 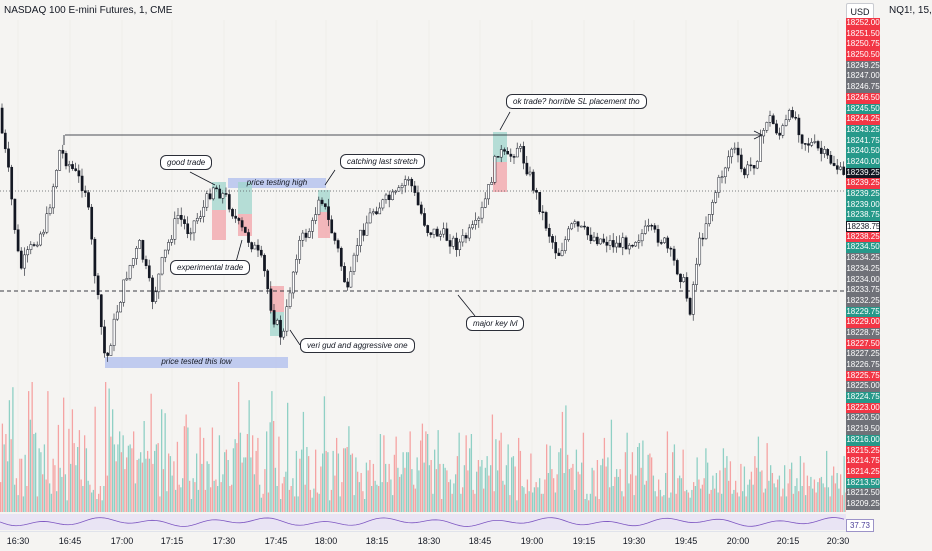 What do you see at coordinates (495, 323) in the screenshot?
I see `annotation-major-key-lvl: major key lvl` at bounding box center [495, 323].